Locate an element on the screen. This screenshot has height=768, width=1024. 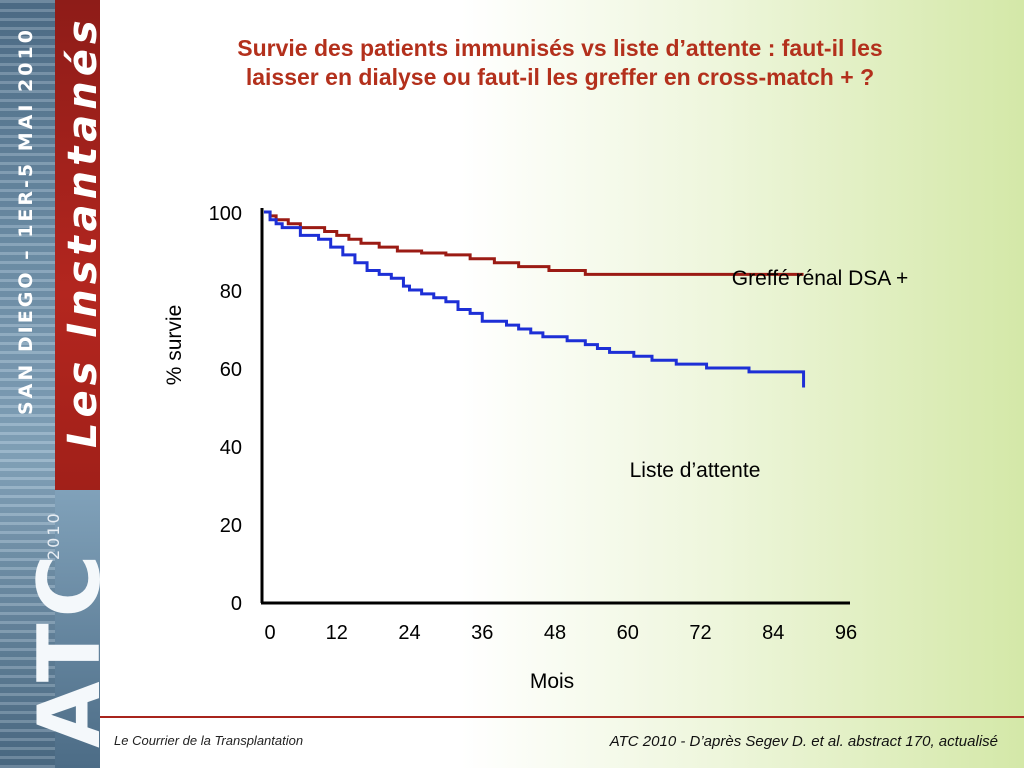
x-tick-label: 96 is located at coordinates (846, 633).